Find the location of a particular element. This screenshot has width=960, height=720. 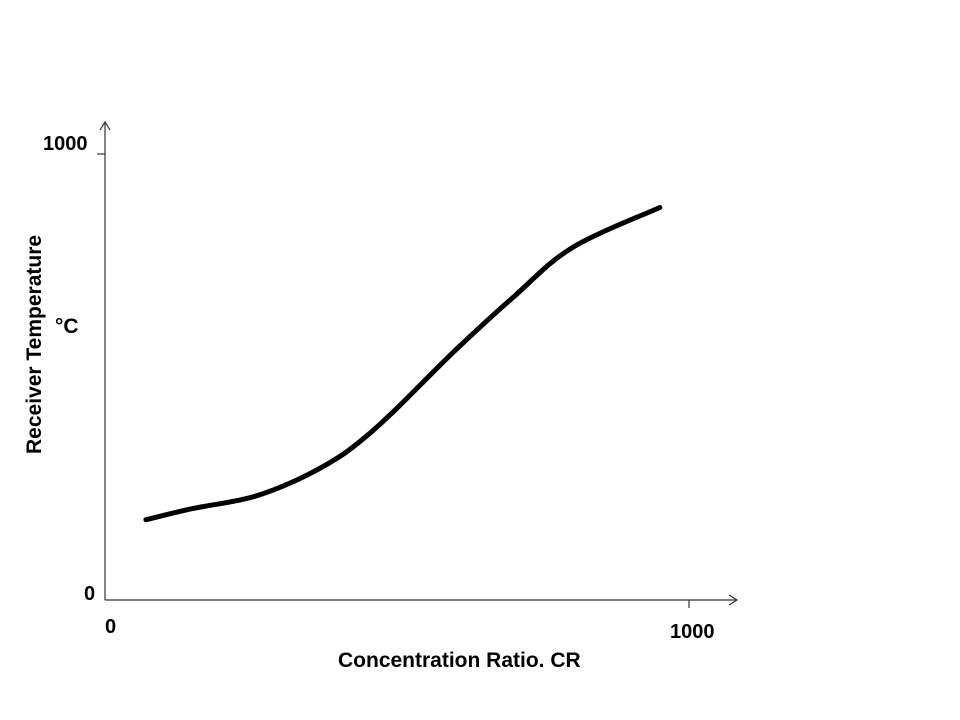

x-axis-arrowhead is located at coordinates (733, 600).